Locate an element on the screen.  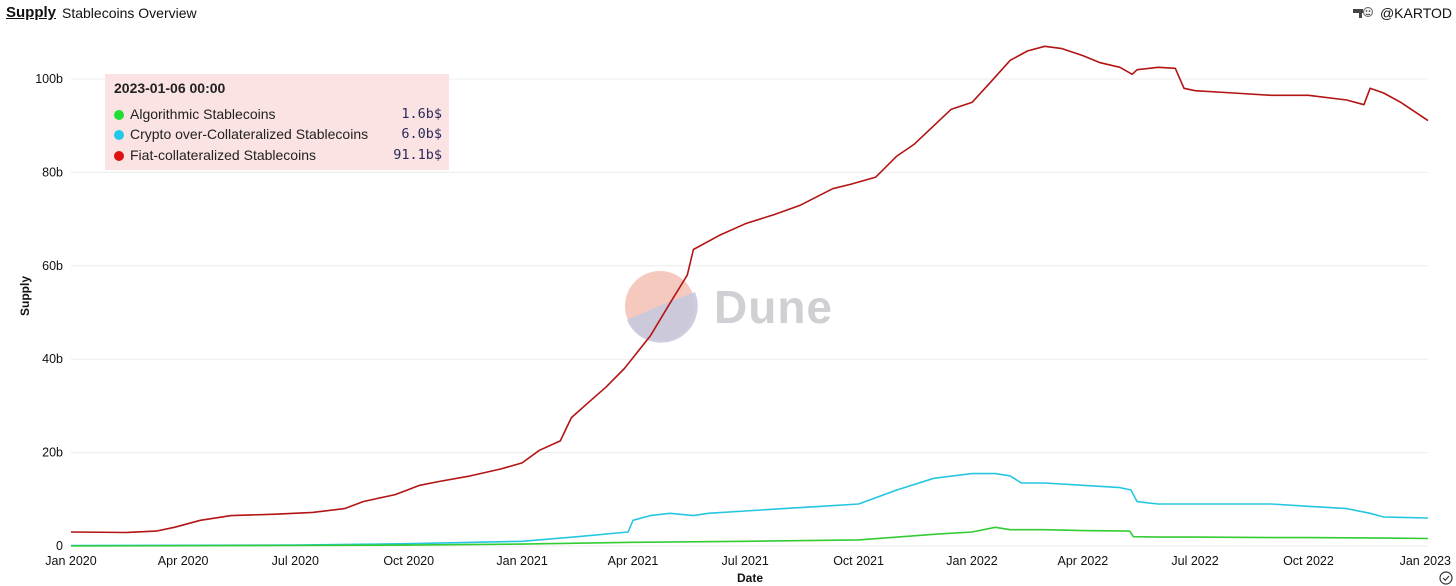
x-axis-label: Date is located at coordinates (750, 578).